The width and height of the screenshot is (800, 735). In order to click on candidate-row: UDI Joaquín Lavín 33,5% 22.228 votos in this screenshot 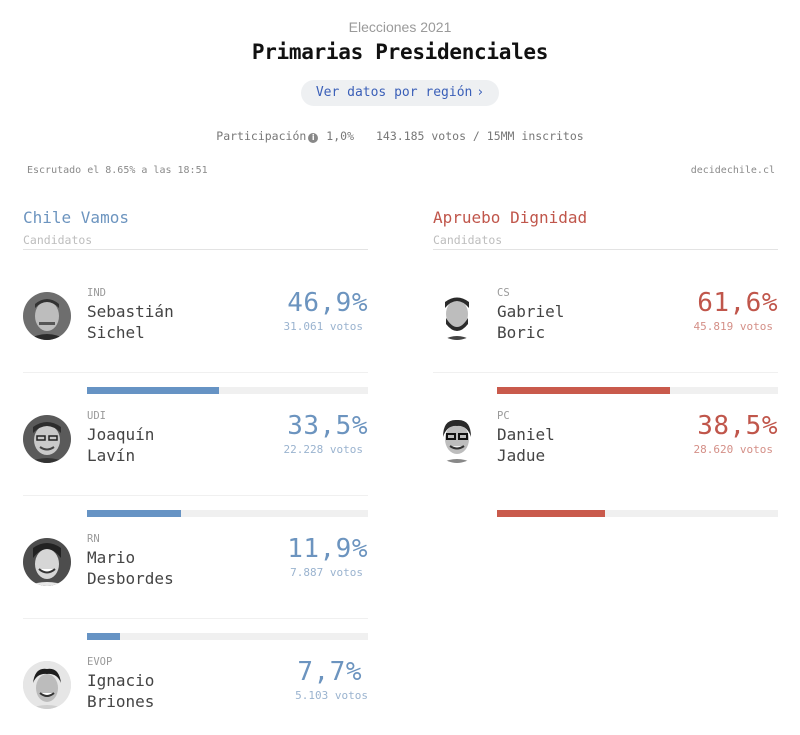, I will do `click(195, 445)`.